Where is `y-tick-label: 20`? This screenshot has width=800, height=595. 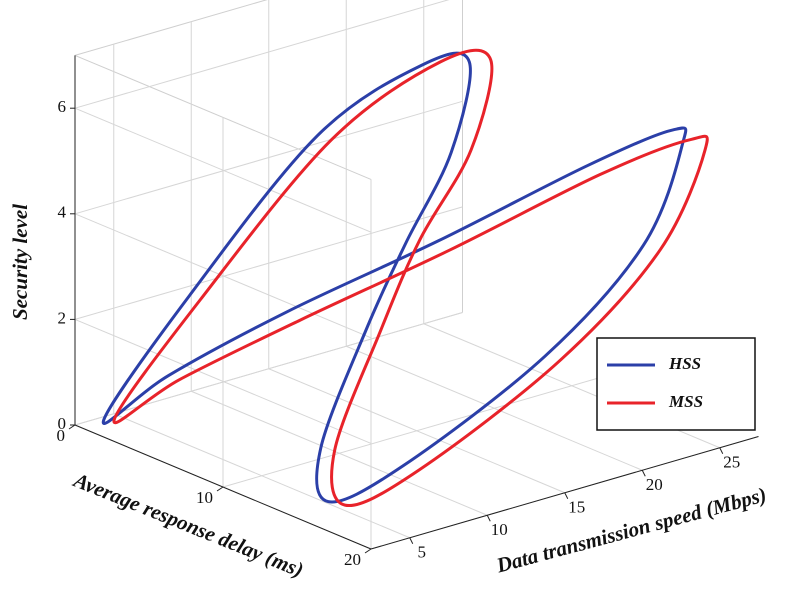 y-tick-label: 20 is located at coordinates (352, 559).